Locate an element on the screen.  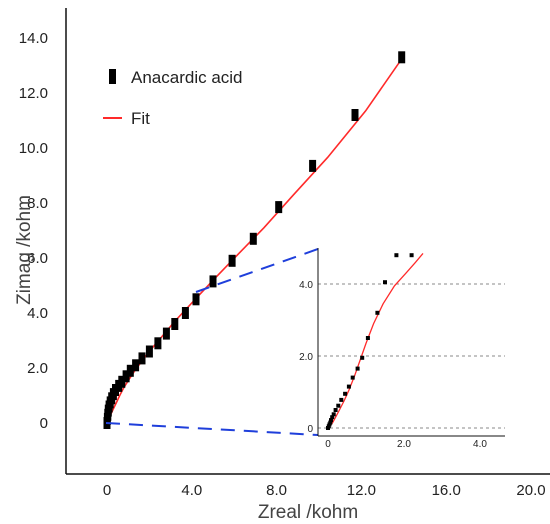
zoom-connector-bottom is located at coordinates (212, 429).